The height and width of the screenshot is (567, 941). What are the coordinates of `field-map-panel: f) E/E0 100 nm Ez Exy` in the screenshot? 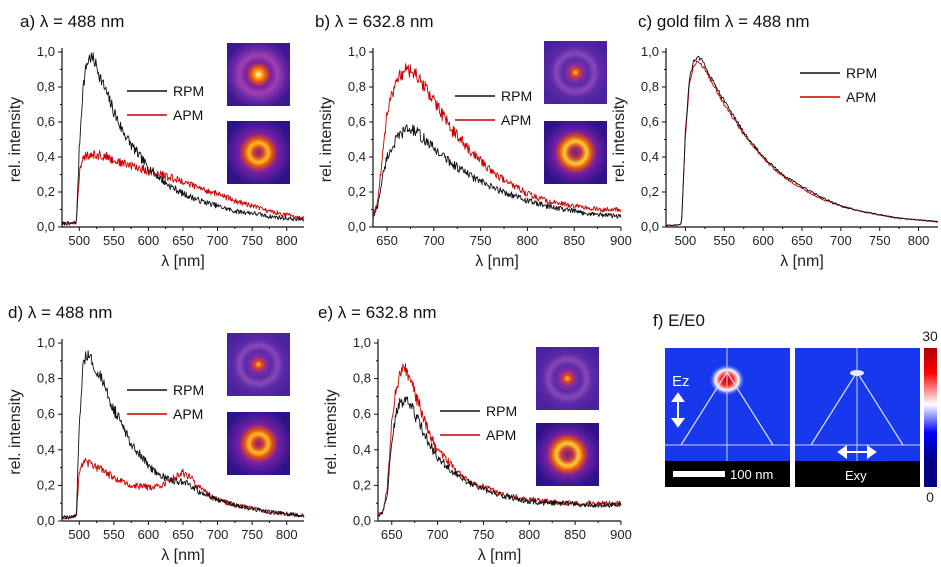 It's located at (795, 408).